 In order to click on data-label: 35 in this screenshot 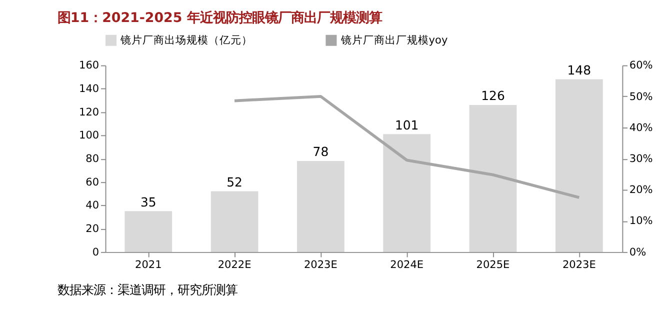, I will do `click(148, 202)`.